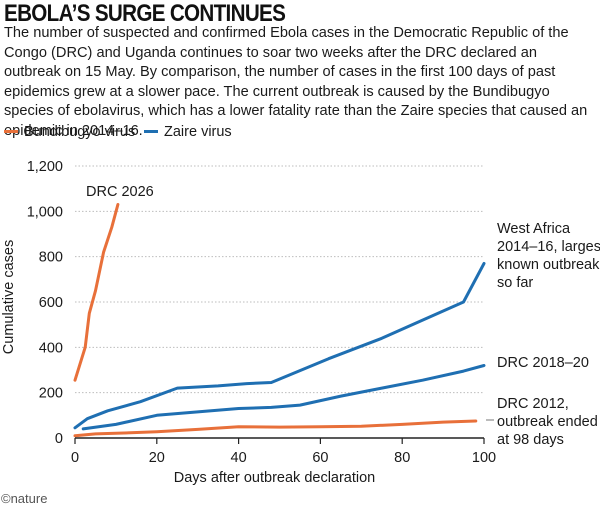 This screenshot has width=600, height=514. What do you see at coordinates (320, 458) in the screenshot?
I see `x-tick-label: 60` at bounding box center [320, 458].